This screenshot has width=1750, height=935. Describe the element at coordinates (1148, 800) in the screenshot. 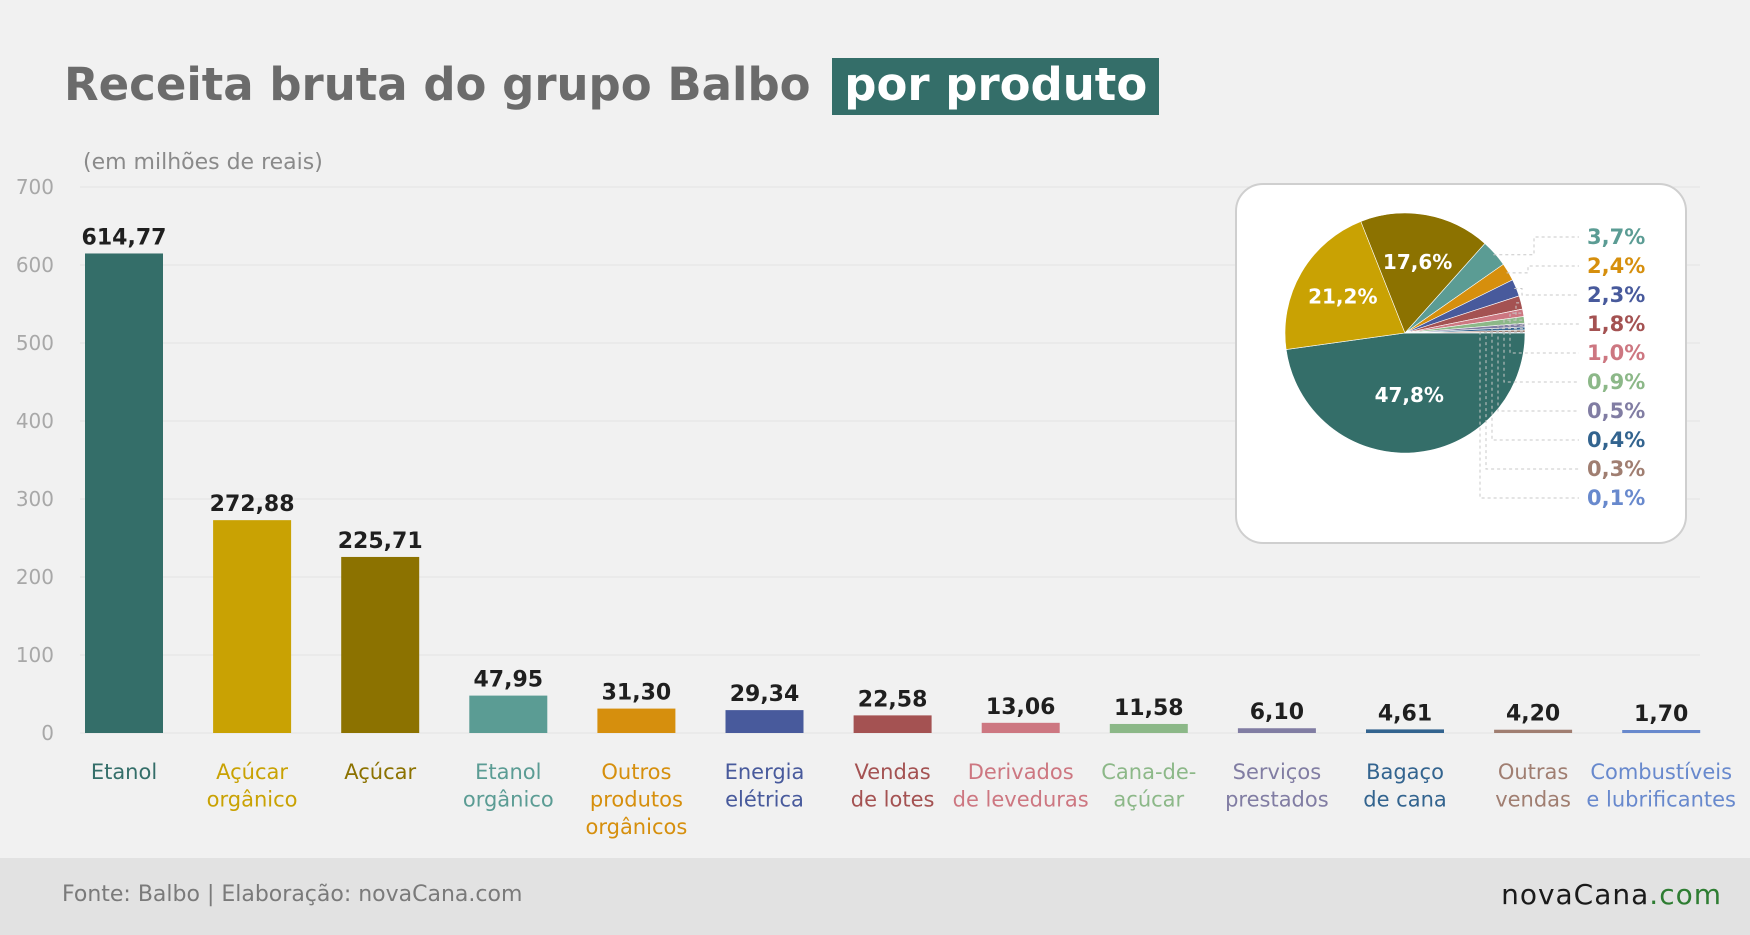

I see `x-category-label: açúcar` at that location.